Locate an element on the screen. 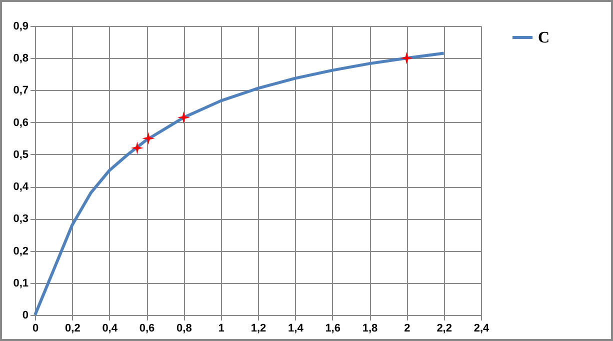  x-tick-label: 2,2 is located at coordinates (444, 328).